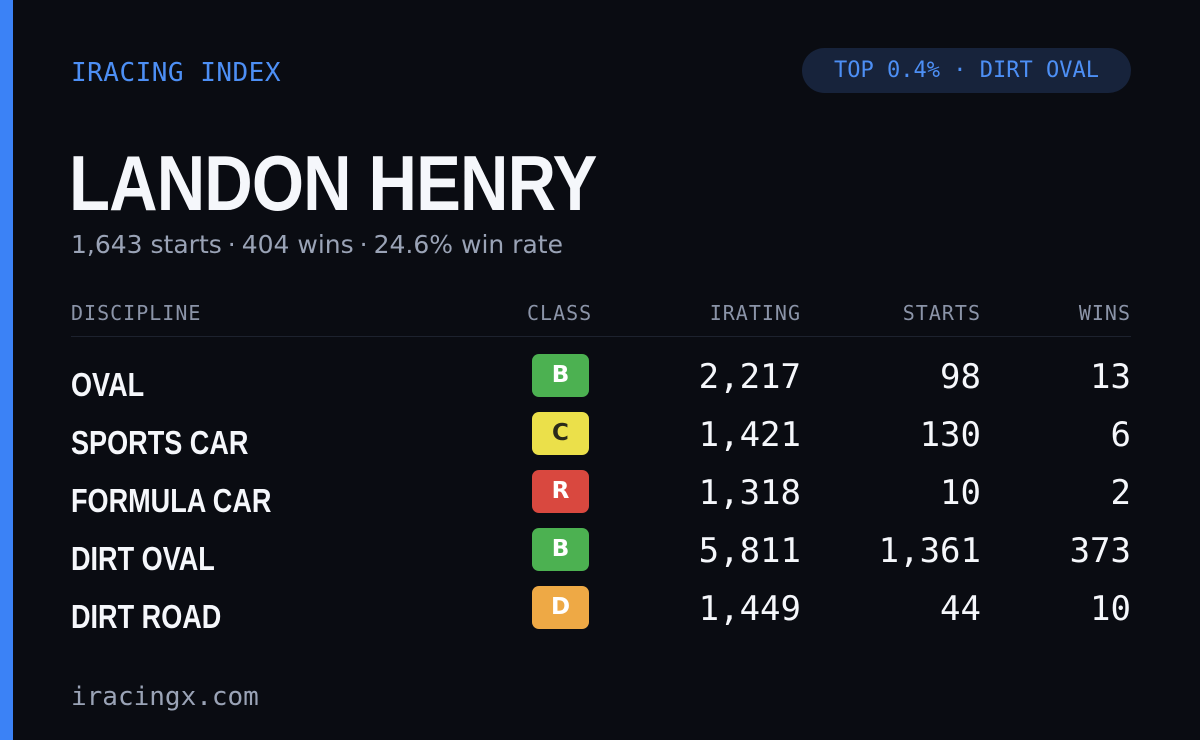 Image resolution: width=1200 pixels, height=740 pixels. Describe the element at coordinates (108, 384) in the screenshot. I see `row-discipline: OVAL` at that location.